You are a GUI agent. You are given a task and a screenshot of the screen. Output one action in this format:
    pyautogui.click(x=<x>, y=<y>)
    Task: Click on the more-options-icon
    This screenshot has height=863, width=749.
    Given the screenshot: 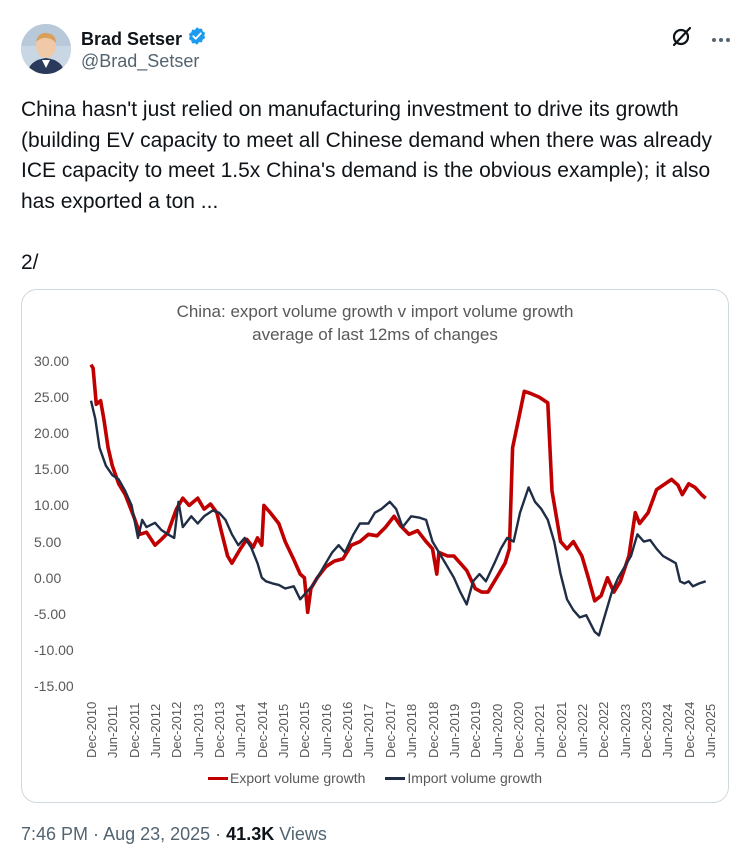 What is the action you would take?
    pyautogui.click(x=721, y=39)
    